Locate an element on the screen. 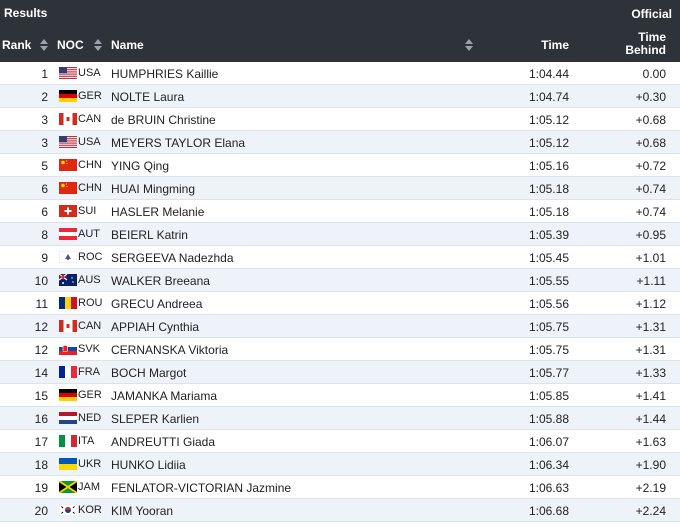 Image resolution: width=680 pixels, height=526 pixels. time-behind: +1.33 is located at coordinates (650, 373).